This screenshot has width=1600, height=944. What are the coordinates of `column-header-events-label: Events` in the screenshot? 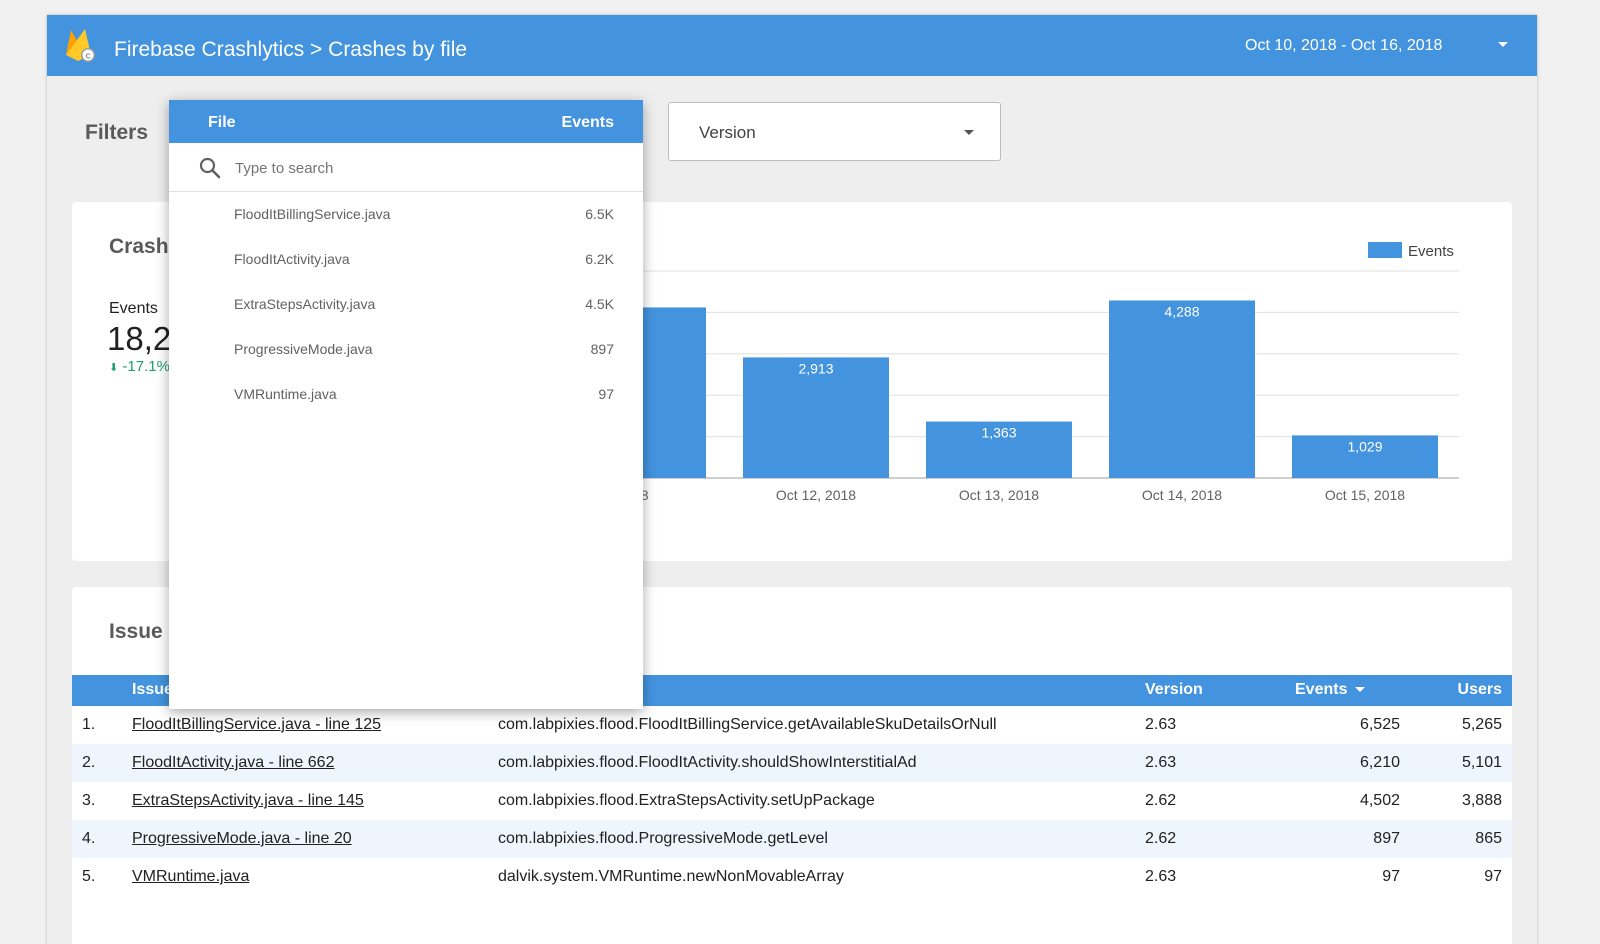 It's located at (1321, 689).